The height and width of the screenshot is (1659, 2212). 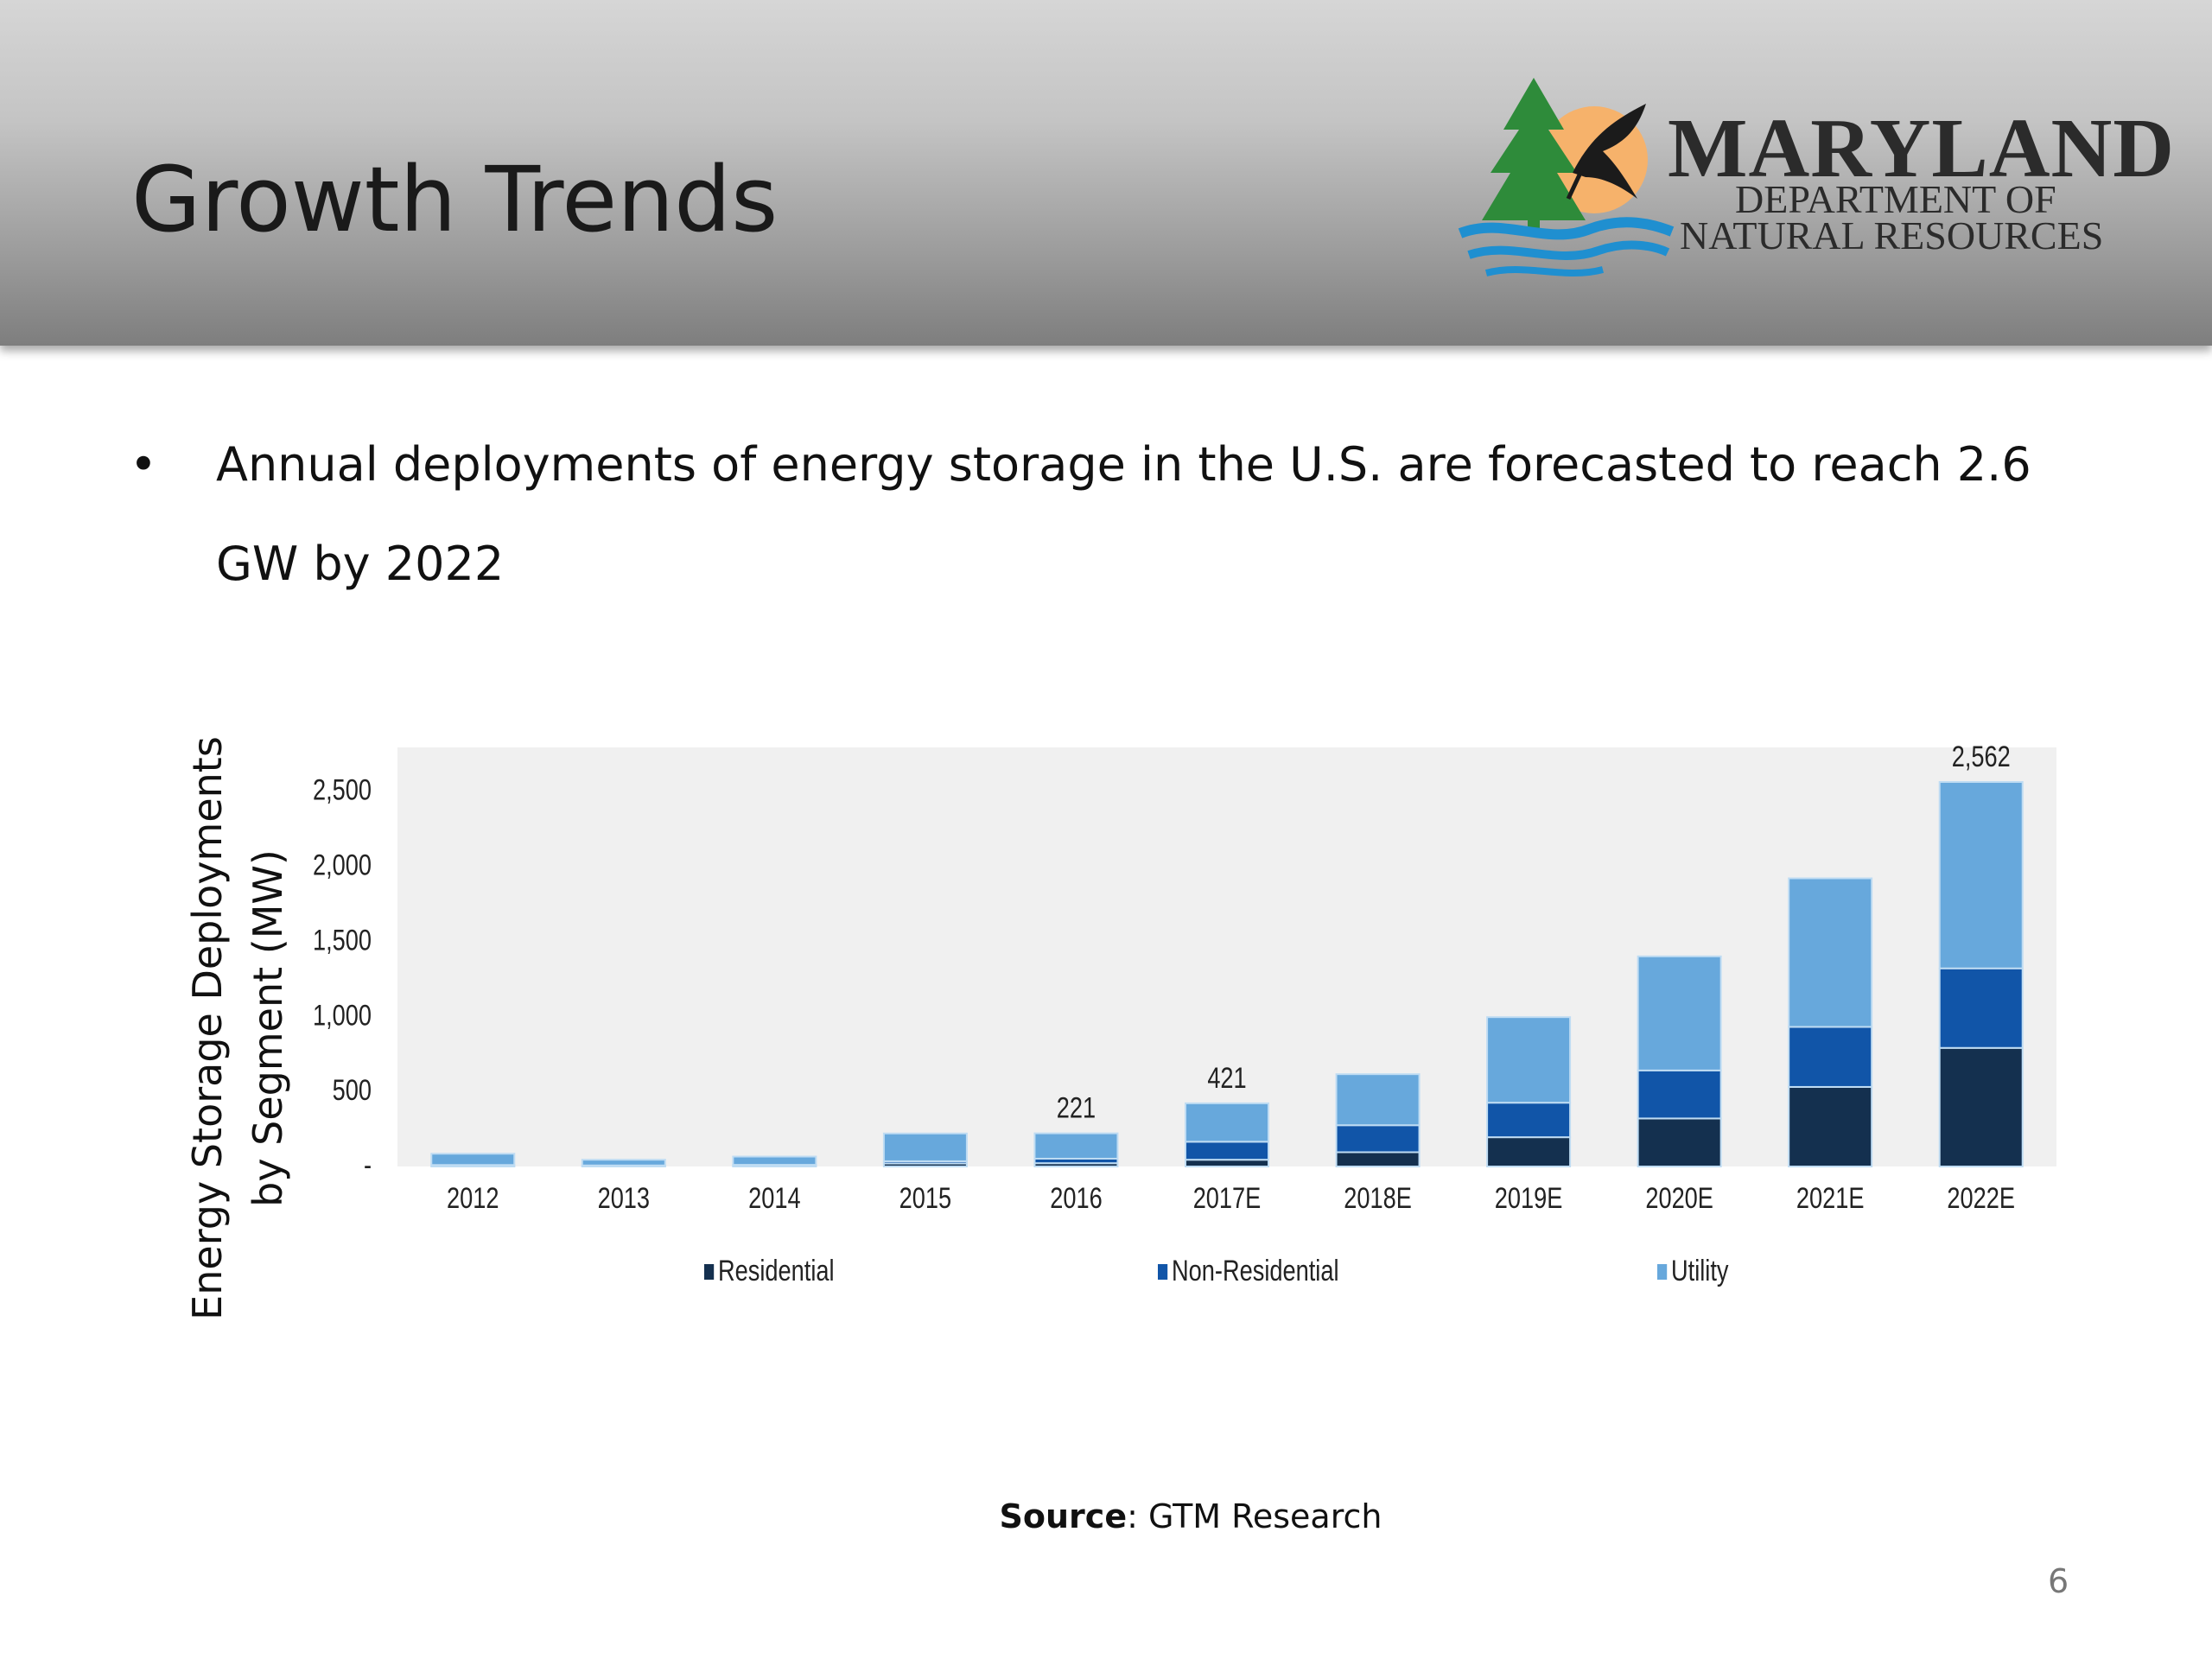 What do you see at coordinates (1378, 1198) in the screenshot?
I see `x-tick-label: 2018E` at bounding box center [1378, 1198].